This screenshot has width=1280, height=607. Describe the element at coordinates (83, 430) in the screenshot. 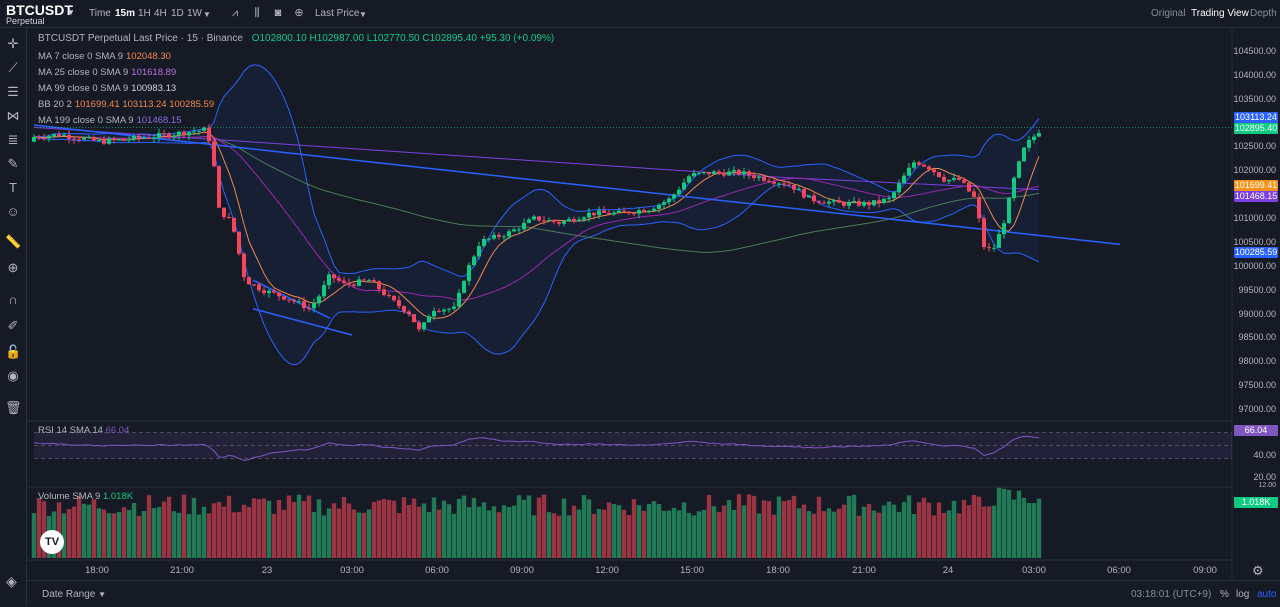

I see `rsi-legend: RSI 14 SMA 14 66.04` at that location.